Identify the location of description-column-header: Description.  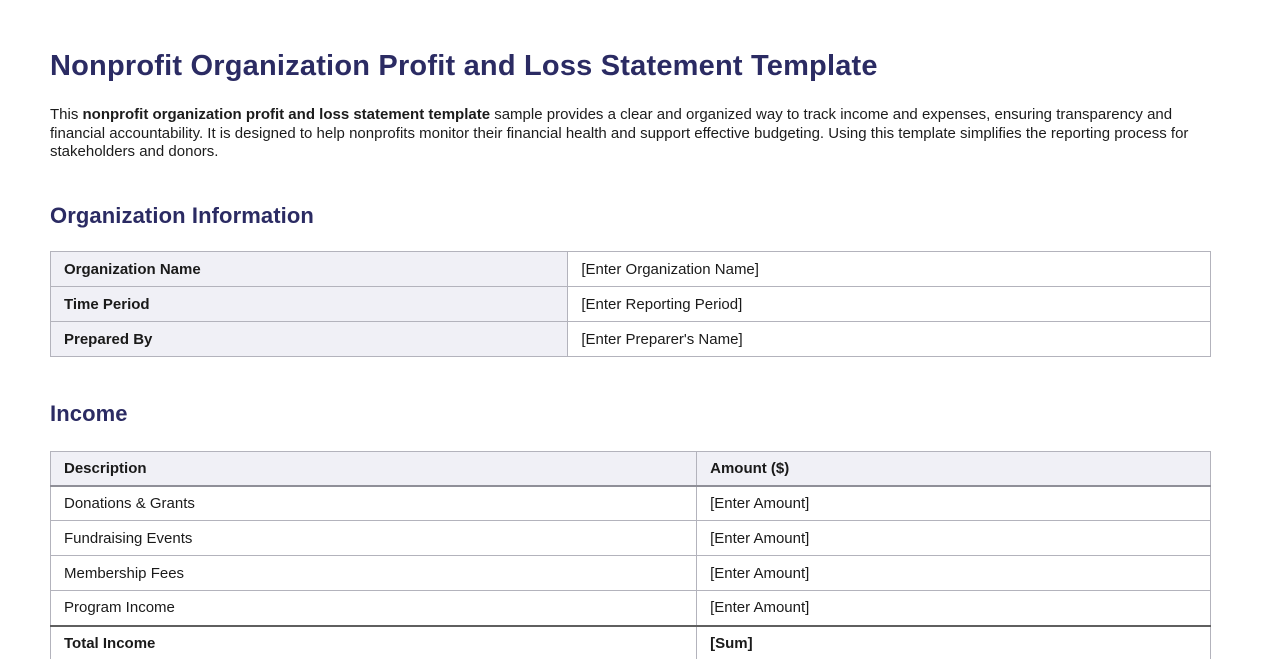
(373, 469).